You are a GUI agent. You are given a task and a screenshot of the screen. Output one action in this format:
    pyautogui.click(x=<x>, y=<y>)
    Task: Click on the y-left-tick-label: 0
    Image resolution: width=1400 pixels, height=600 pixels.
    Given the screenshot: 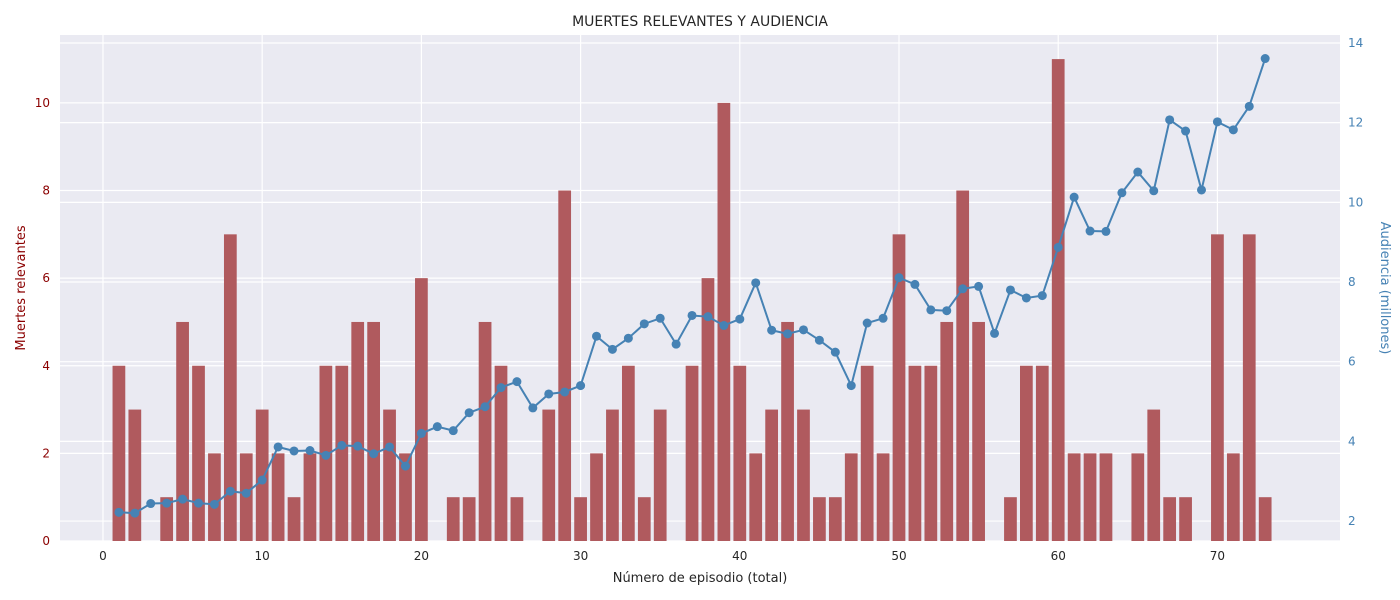 What is the action you would take?
    pyautogui.click(x=46, y=541)
    